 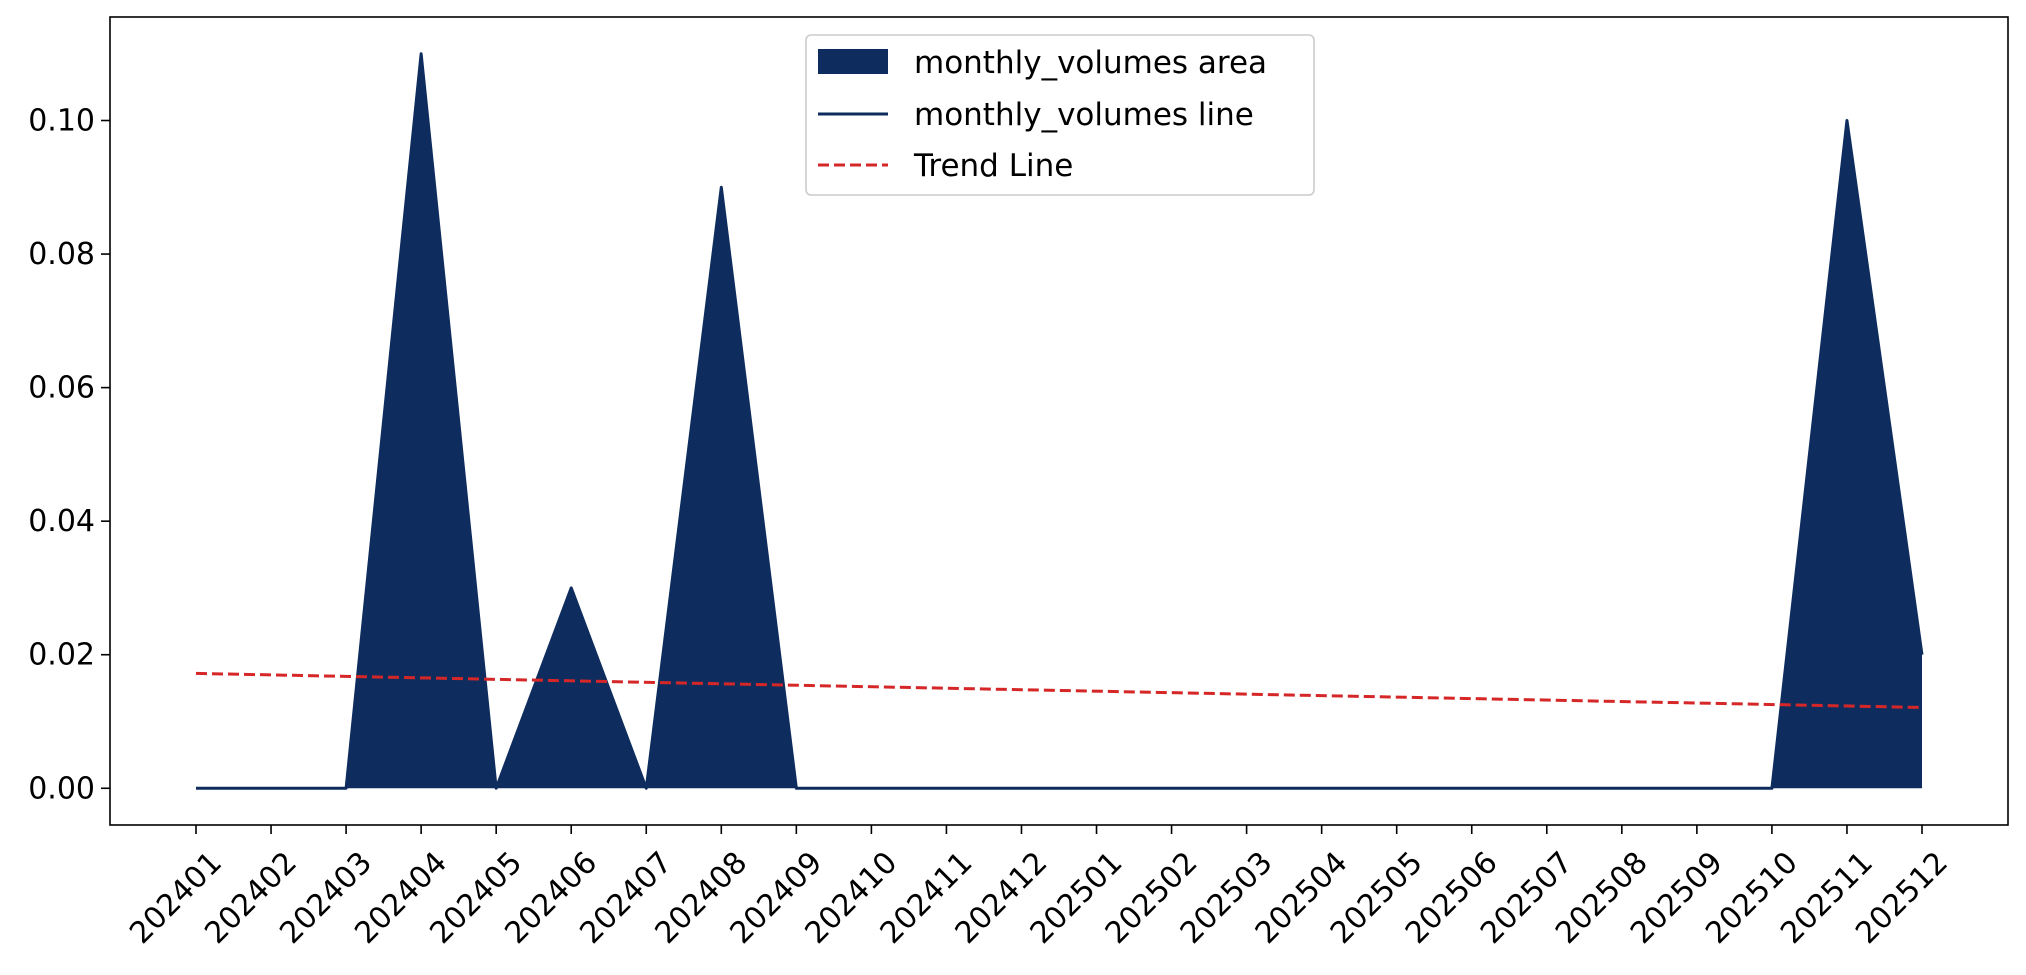 I want to click on y-tick-label: 0.06, so click(x=61, y=388).